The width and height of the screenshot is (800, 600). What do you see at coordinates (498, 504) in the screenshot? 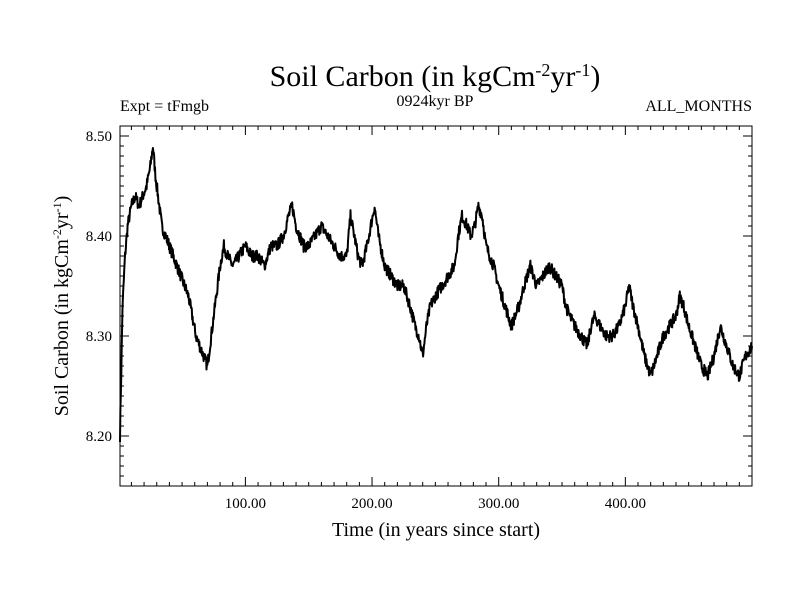
I see `x-tick-label: 300.00` at bounding box center [498, 504].